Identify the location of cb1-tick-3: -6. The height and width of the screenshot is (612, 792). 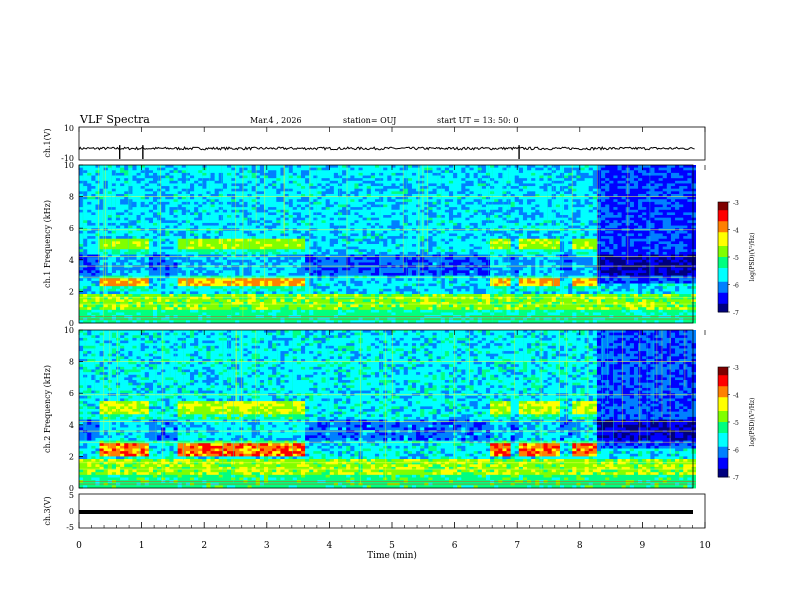
(736, 286).